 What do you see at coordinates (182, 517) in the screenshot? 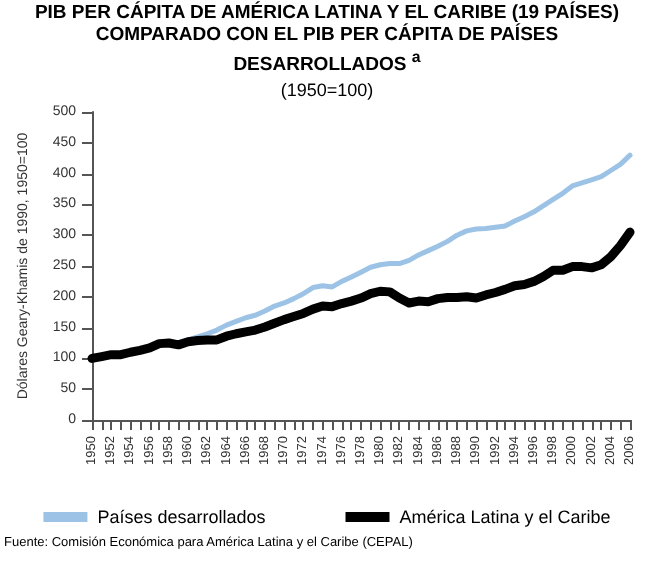
I see `legend-label: Países desarrollados` at bounding box center [182, 517].